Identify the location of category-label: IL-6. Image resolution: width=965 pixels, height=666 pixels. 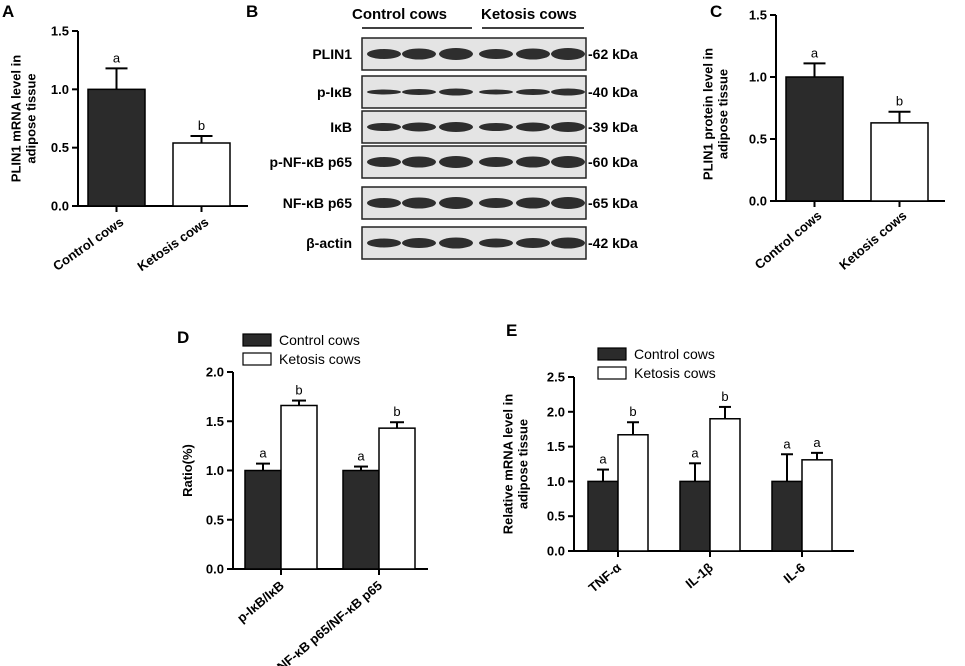
(794, 573).